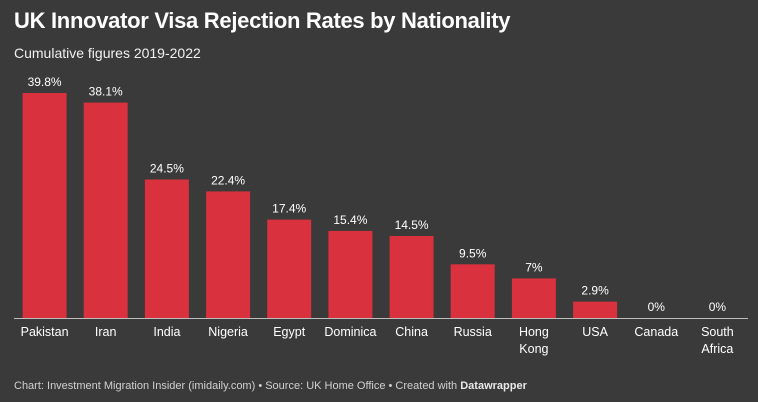  Describe the element at coordinates (350, 220) in the screenshot. I see `value-label-dominica: 15.4%` at that location.